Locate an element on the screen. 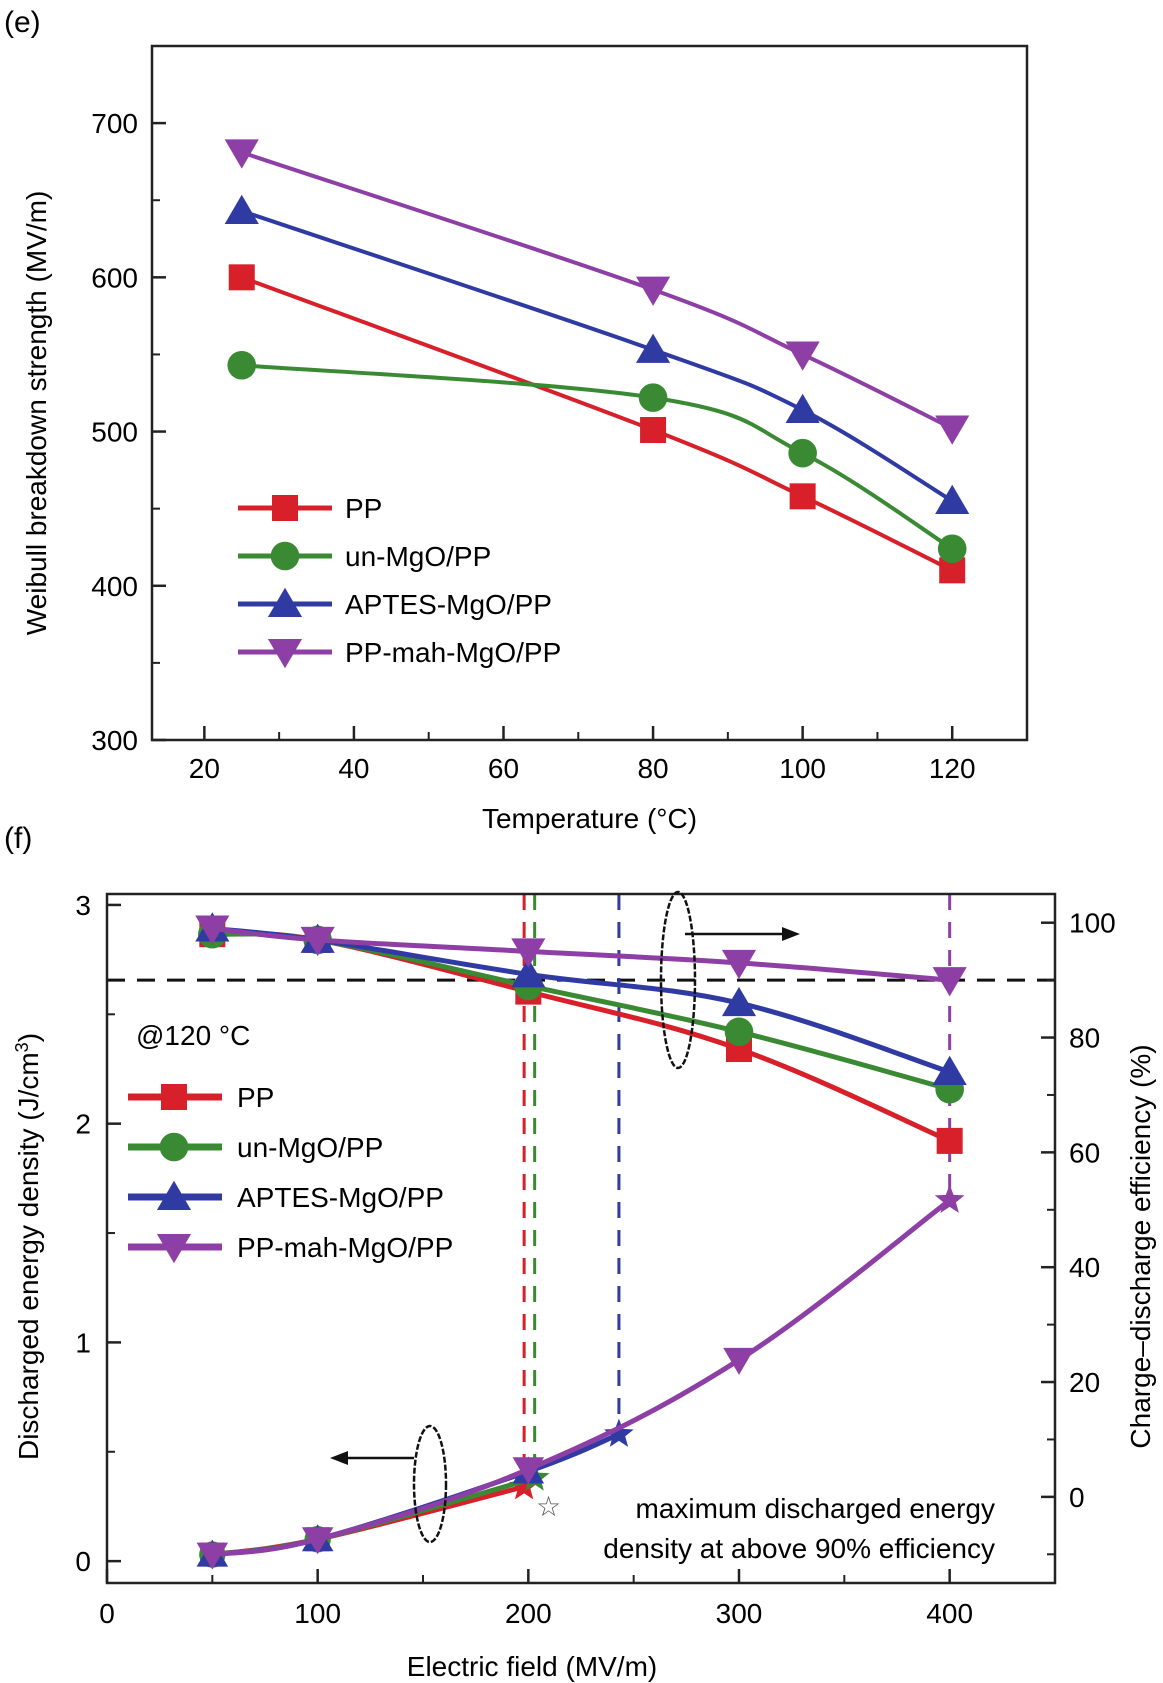 Image resolution: width=1163 pixels, height=1683 pixels. efficiency-line-un-MgO/PP is located at coordinates (581, 1011).